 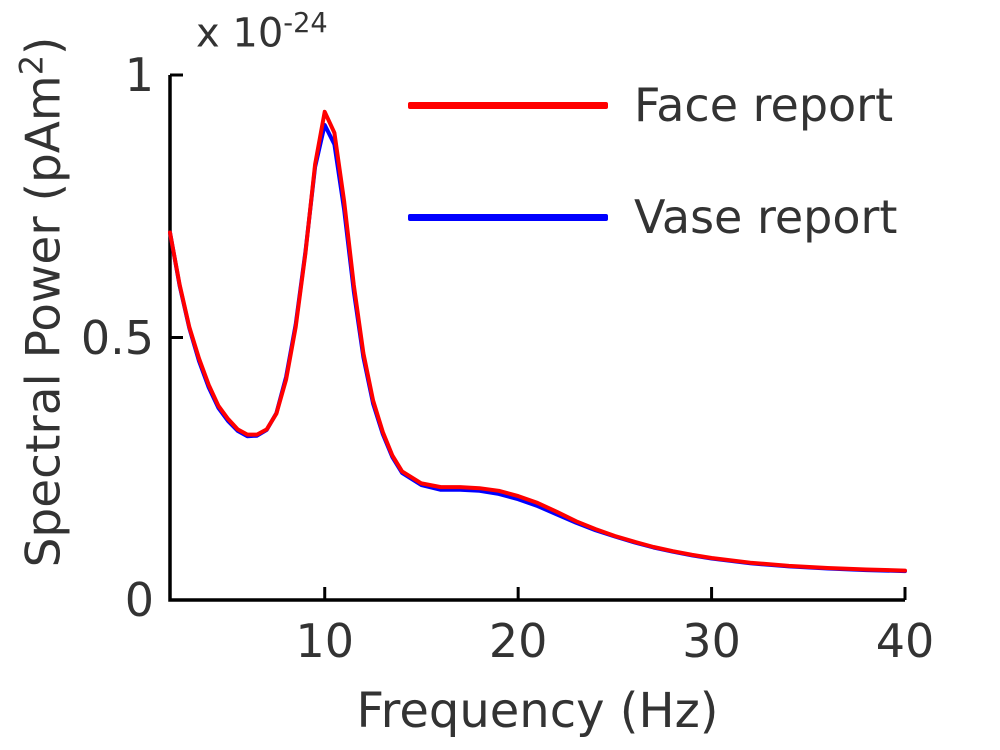 I want to click on legend-item-face-report: Face report, so click(x=652, y=105).